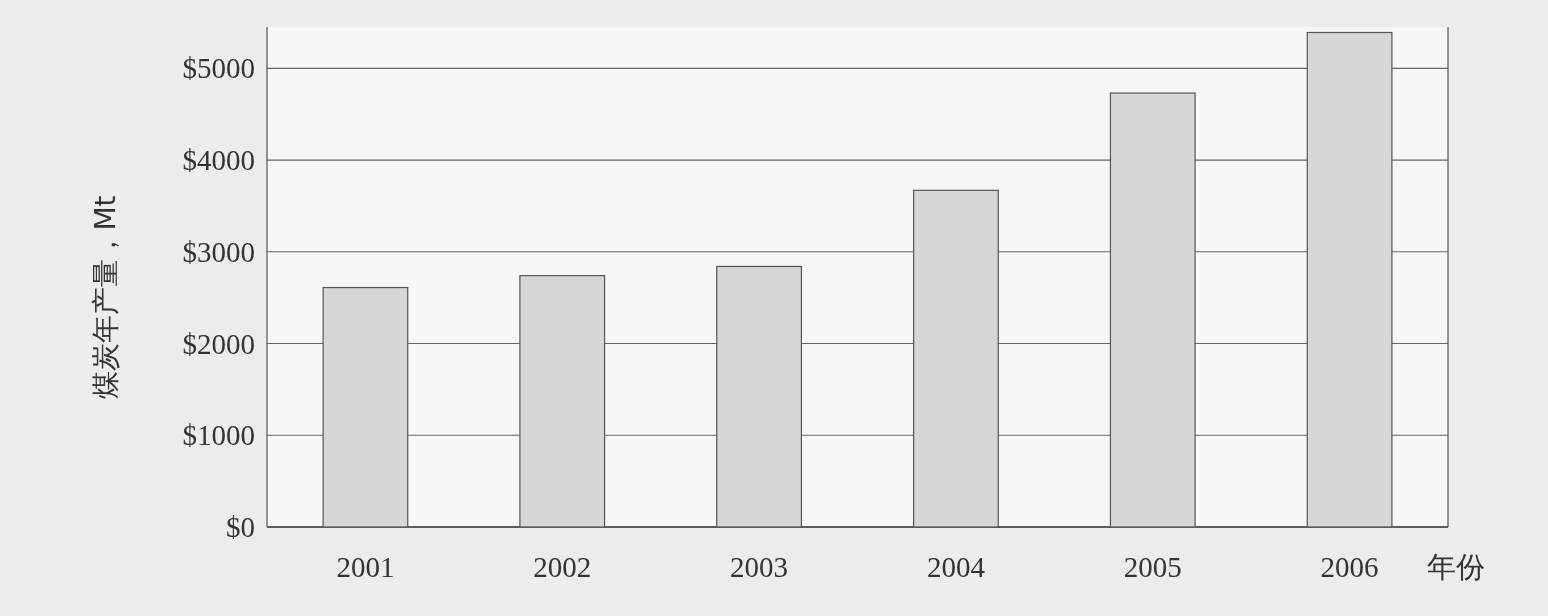 This screenshot has height=616, width=1548. What do you see at coordinates (1349, 567) in the screenshot?
I see `x-tick-label: 2006` at bounding box center [1349, 567].